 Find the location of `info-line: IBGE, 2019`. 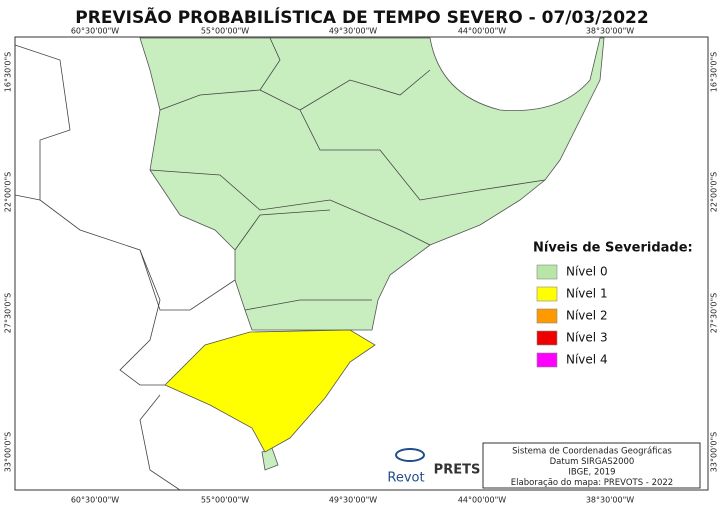

info-line: IBGE, 2019 is located at coordinates (591, 473).